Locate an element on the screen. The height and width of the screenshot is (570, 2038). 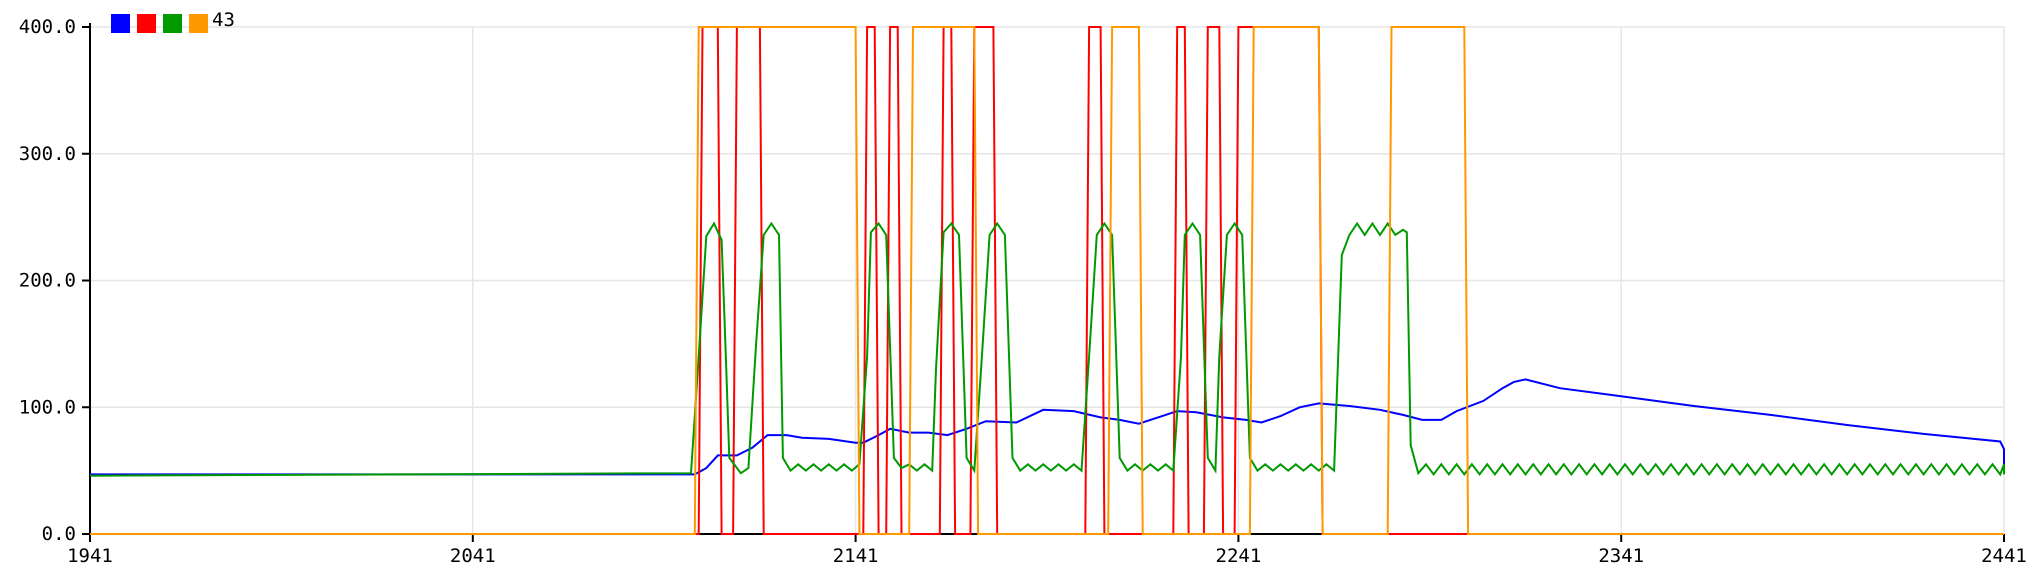
x-tick-label: 1941 is located at coordinates (90, 556).